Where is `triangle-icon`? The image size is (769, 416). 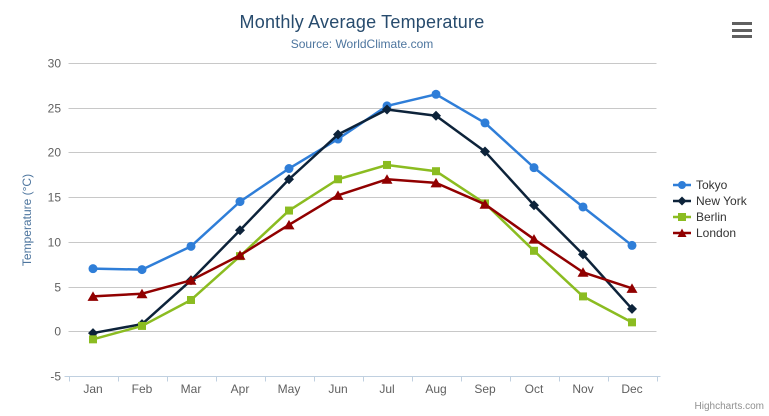
triangle-icon is located at coordinates (682, 232).